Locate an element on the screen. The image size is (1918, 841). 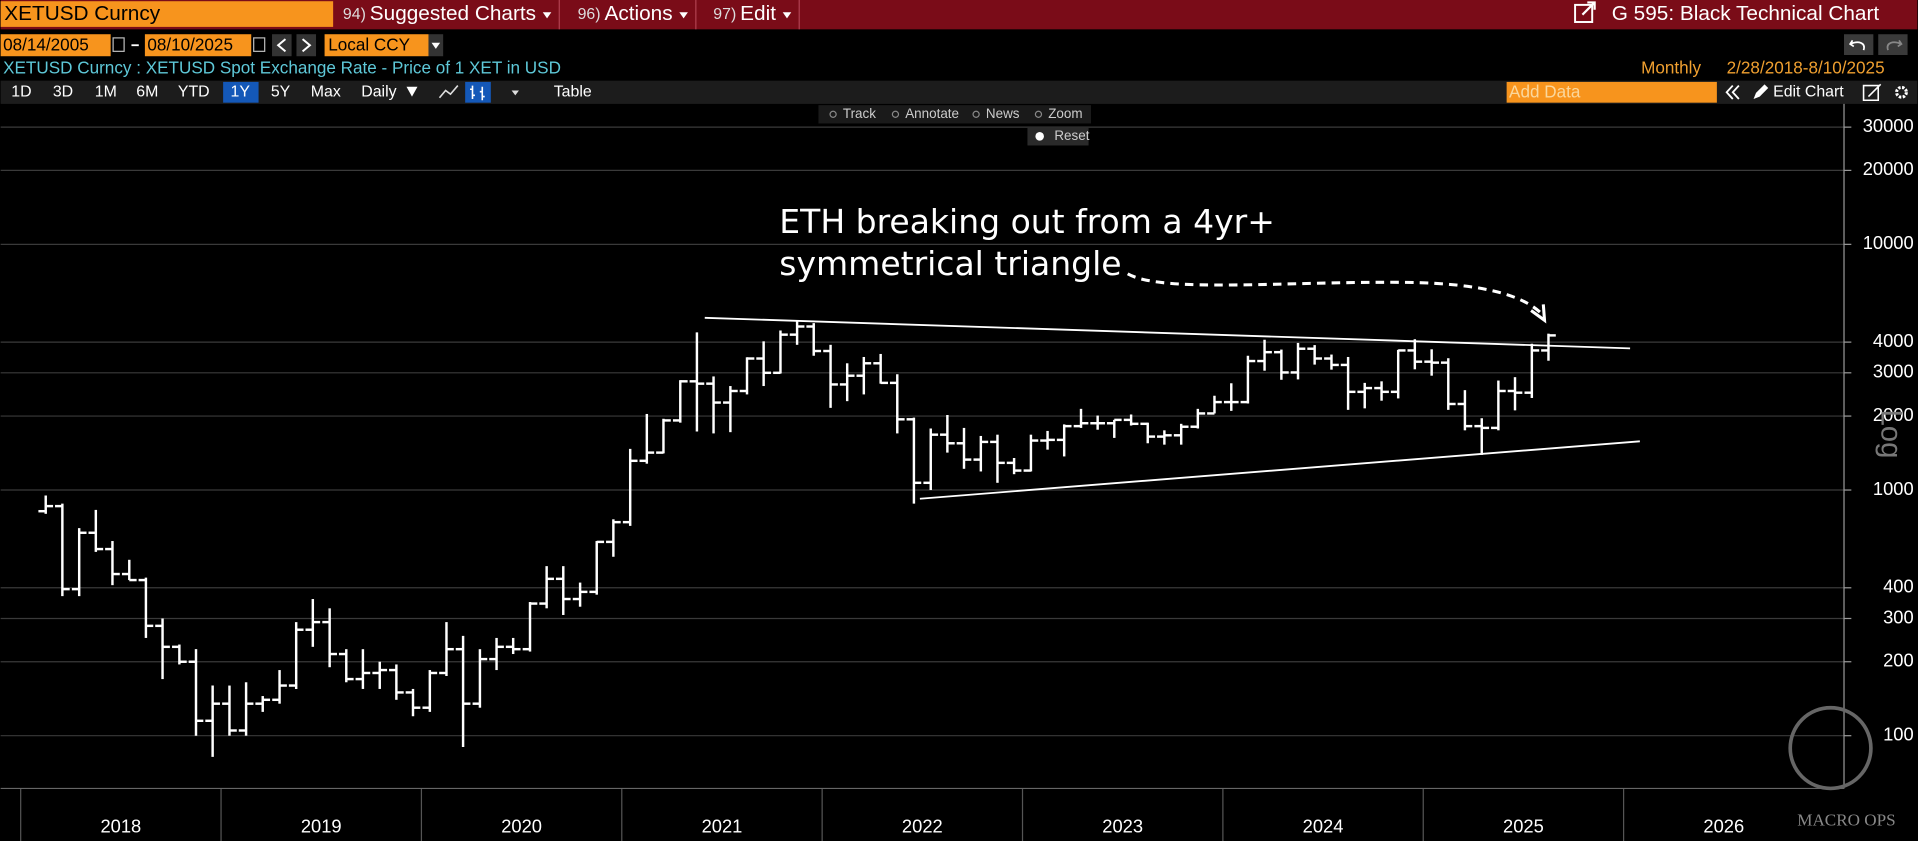
arrow-head is located at coordinates (1538, 314).